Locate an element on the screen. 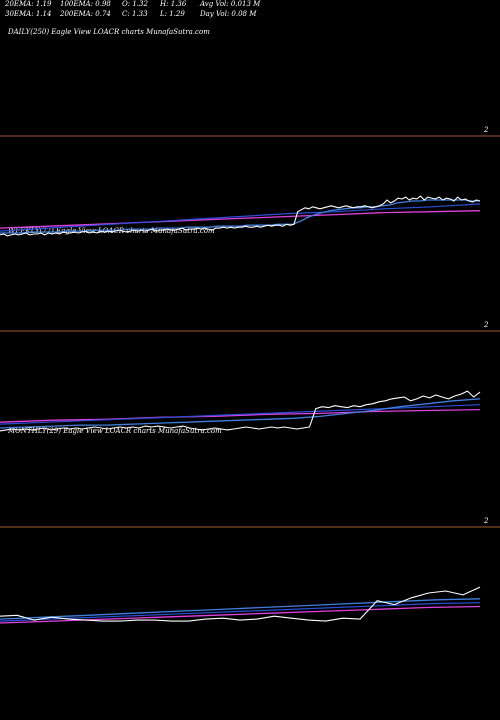  stat-low: L: 1.29 is located at coordinates (172, 14).